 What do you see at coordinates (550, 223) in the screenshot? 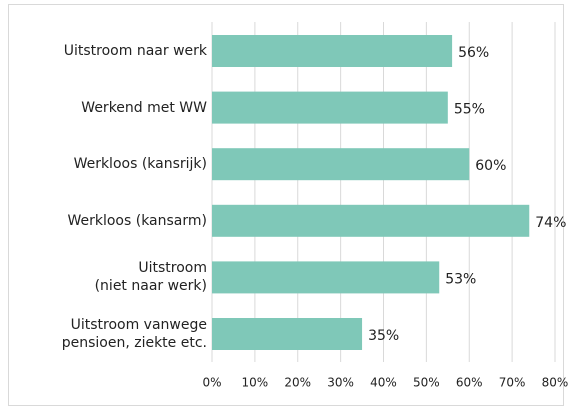
I see `value-label: 74%` at bounding box center [550, 223].